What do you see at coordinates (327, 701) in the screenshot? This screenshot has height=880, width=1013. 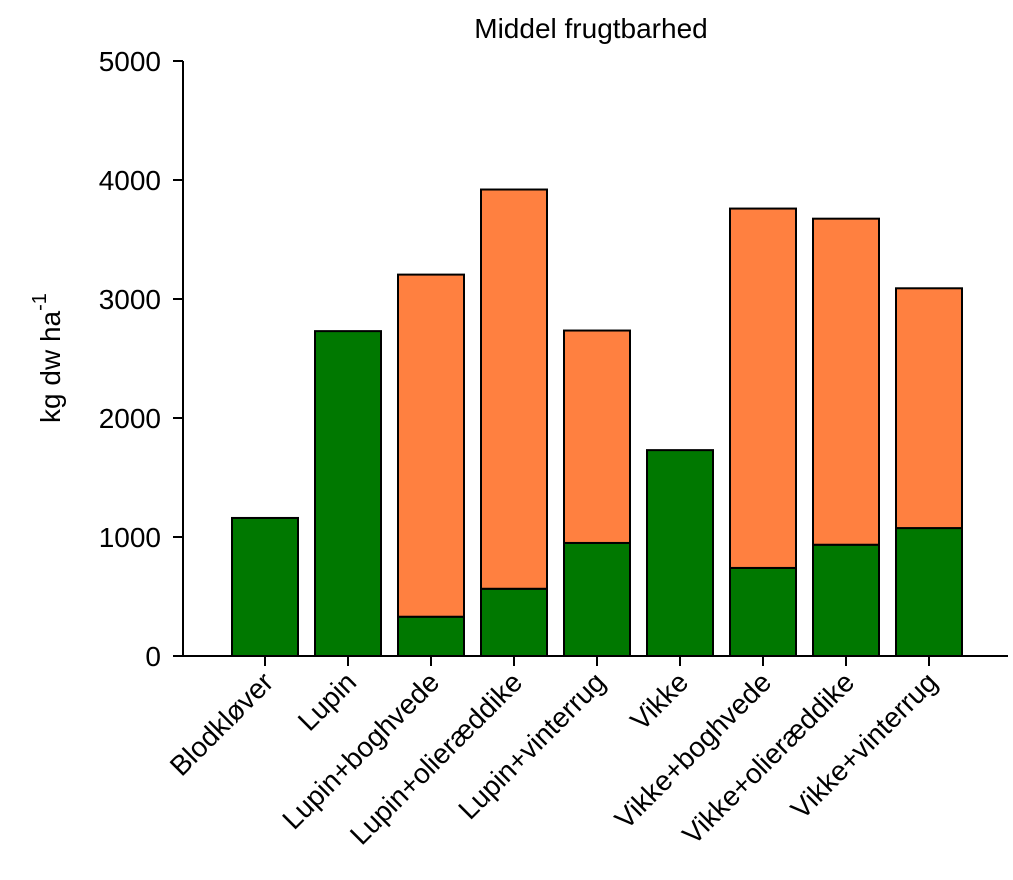 I see `x-category-label: Lupin` at bounding box center [327, 701].